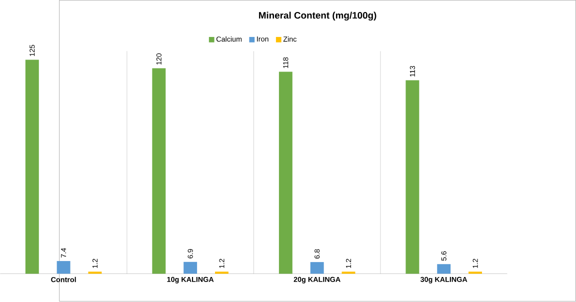 This screenshot has height=302, width=576. Describe the element at coordinates (317, 16) in the screenshot. I see `chart-title: Mineral Content (mg/100g)` at that location.